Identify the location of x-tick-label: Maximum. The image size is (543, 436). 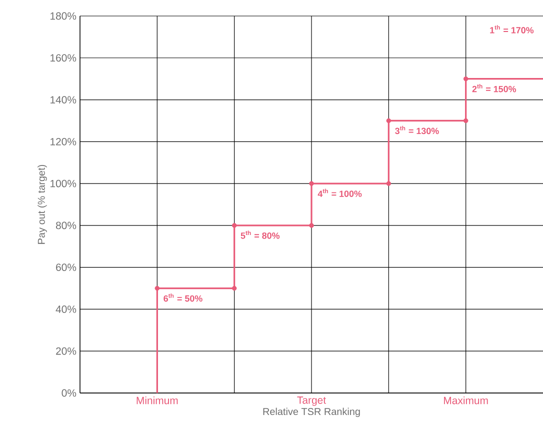
(466, 400).